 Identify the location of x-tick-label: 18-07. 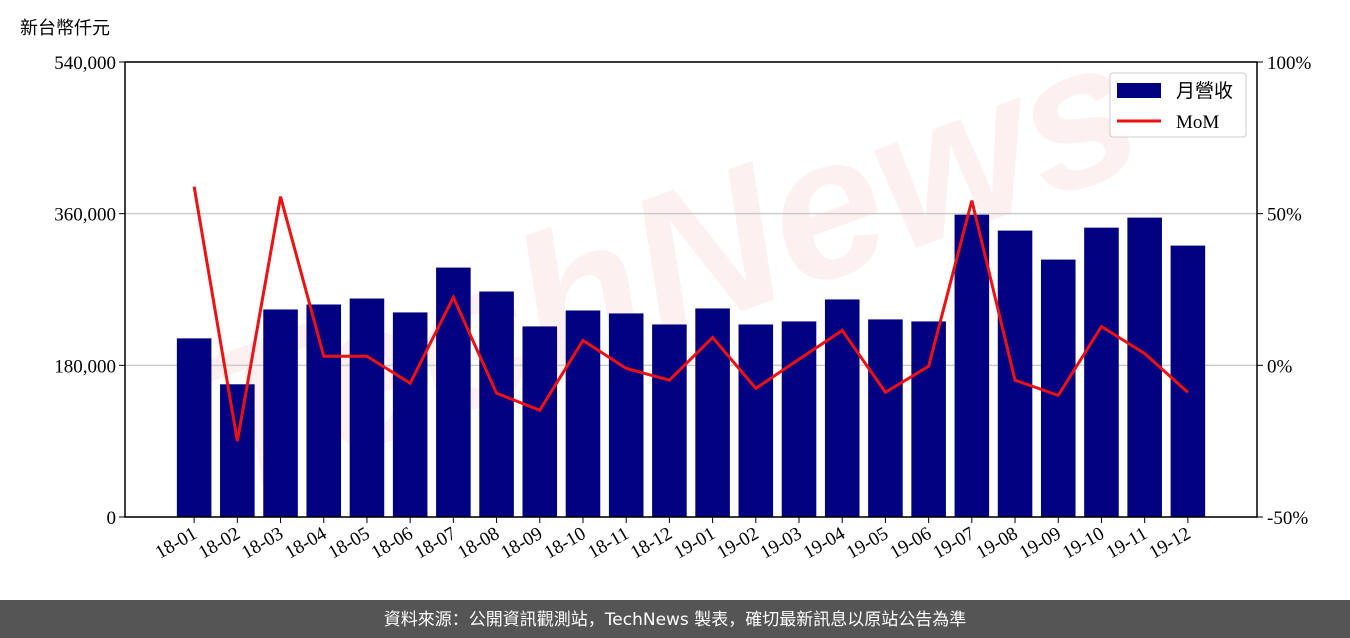
(435, 543).